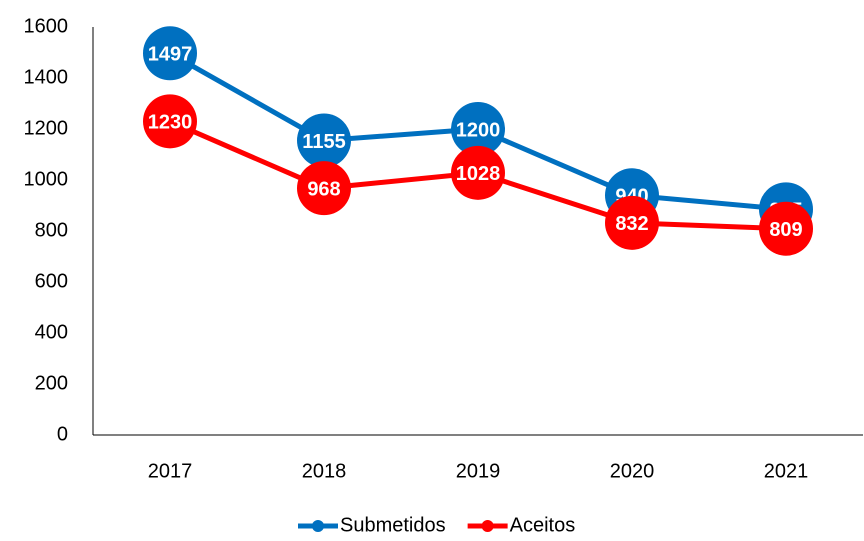 Image resolution: width=864 pixels, height=541 pixels. Describe the element at coordinates (51, 383) in the screenshot. I see `y-tick-label: 200` at that location.